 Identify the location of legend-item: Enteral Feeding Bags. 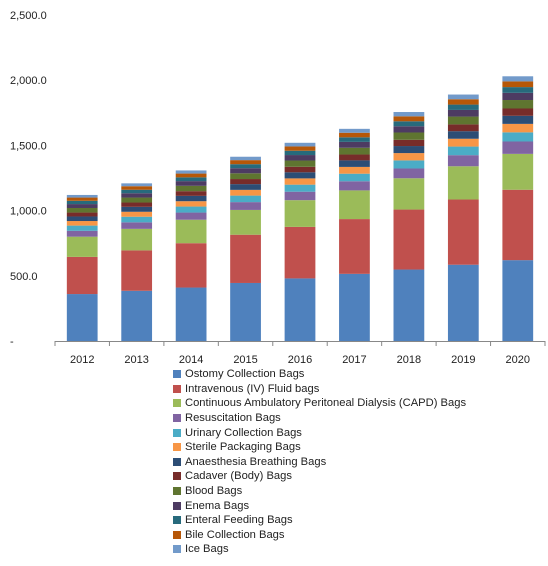
(319, 520).